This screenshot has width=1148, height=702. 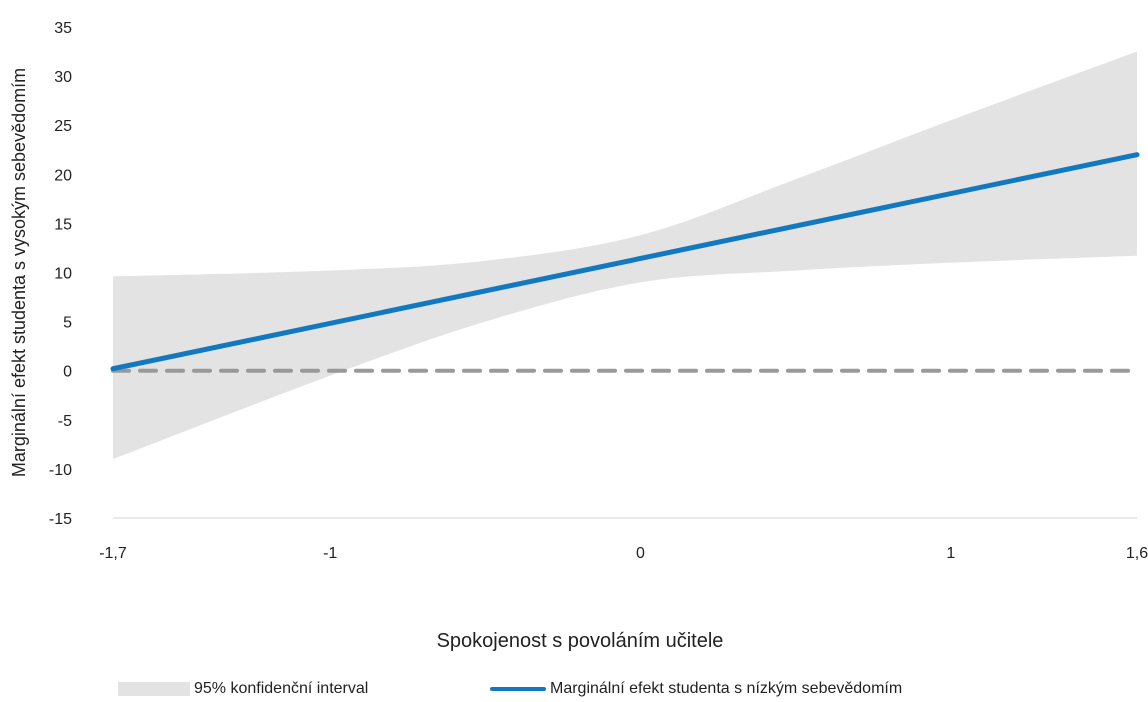 What do you see at coordinates (1137, 553) in the screenshot?
I see `x-tick-label: 1,6` at bounding box center [1137, 553].